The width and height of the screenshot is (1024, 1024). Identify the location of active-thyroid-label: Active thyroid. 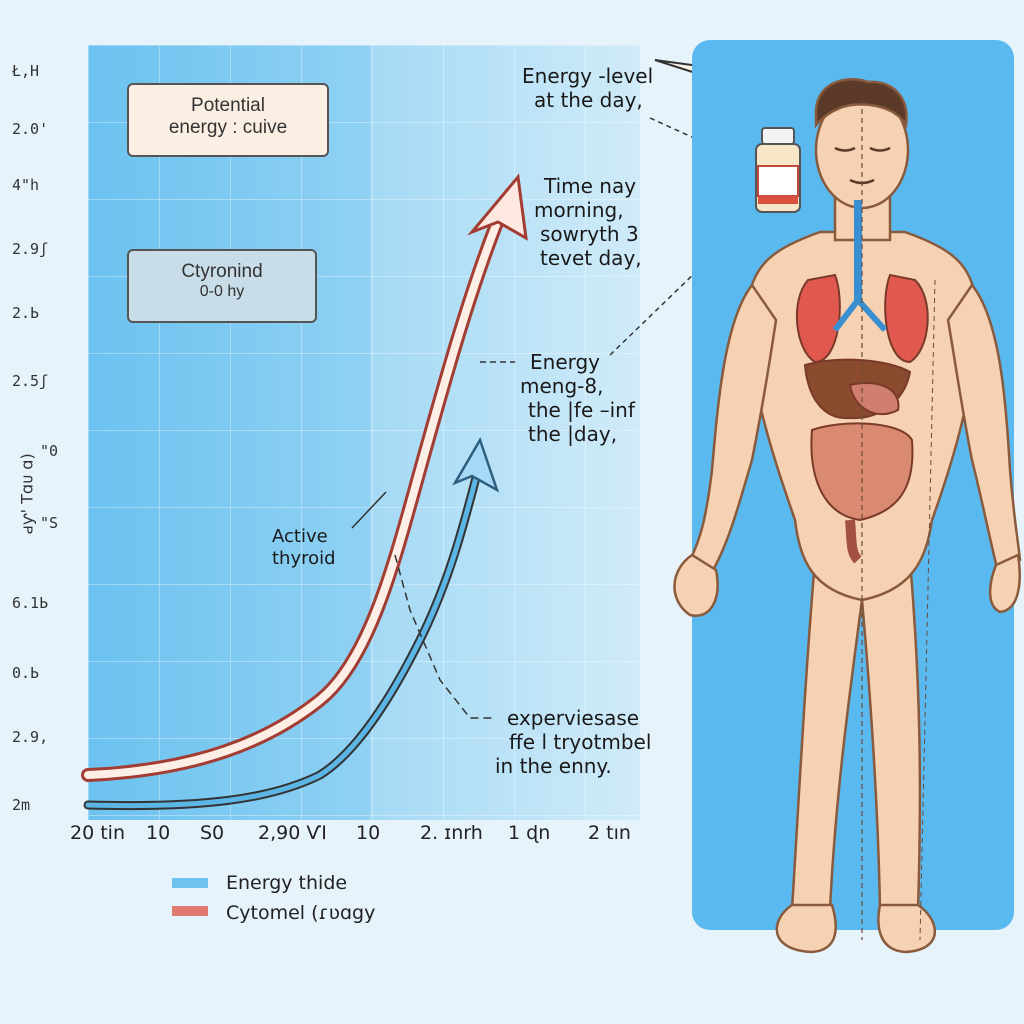
(304, 548).